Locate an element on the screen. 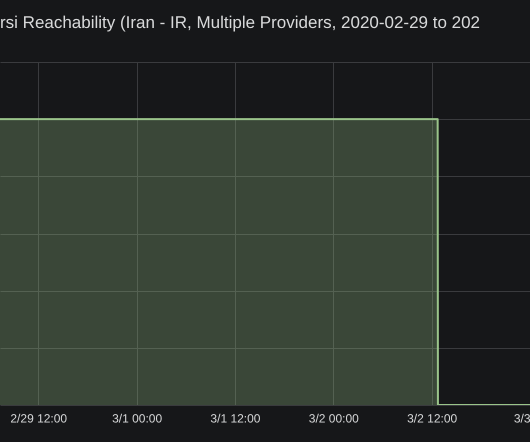 The width and height of the screenshot is (530, 442). chart-title: rsi Reachability (Iran - IR, Multiple Providers, 2020-02-29 to 202 is located at coordinates (240, 22).